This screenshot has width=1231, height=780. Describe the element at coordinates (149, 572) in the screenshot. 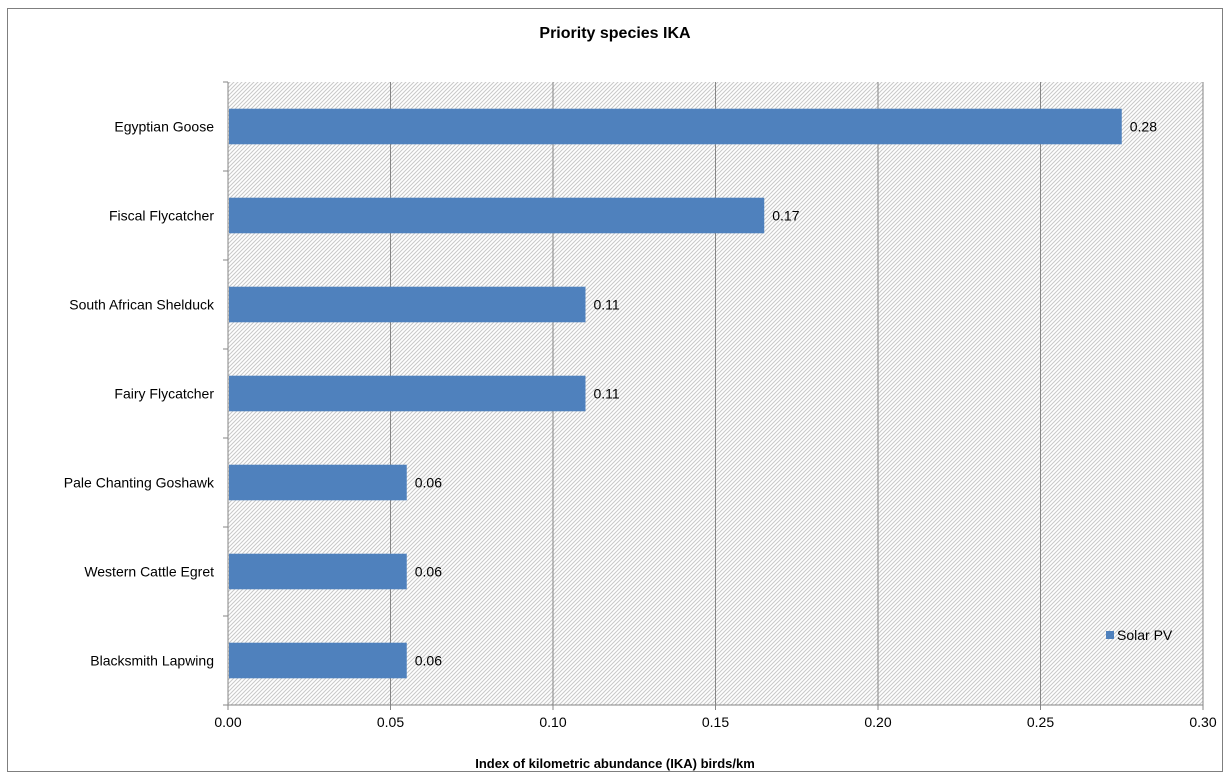

I see `y-category-label: Western Cattle Egret` at that location.